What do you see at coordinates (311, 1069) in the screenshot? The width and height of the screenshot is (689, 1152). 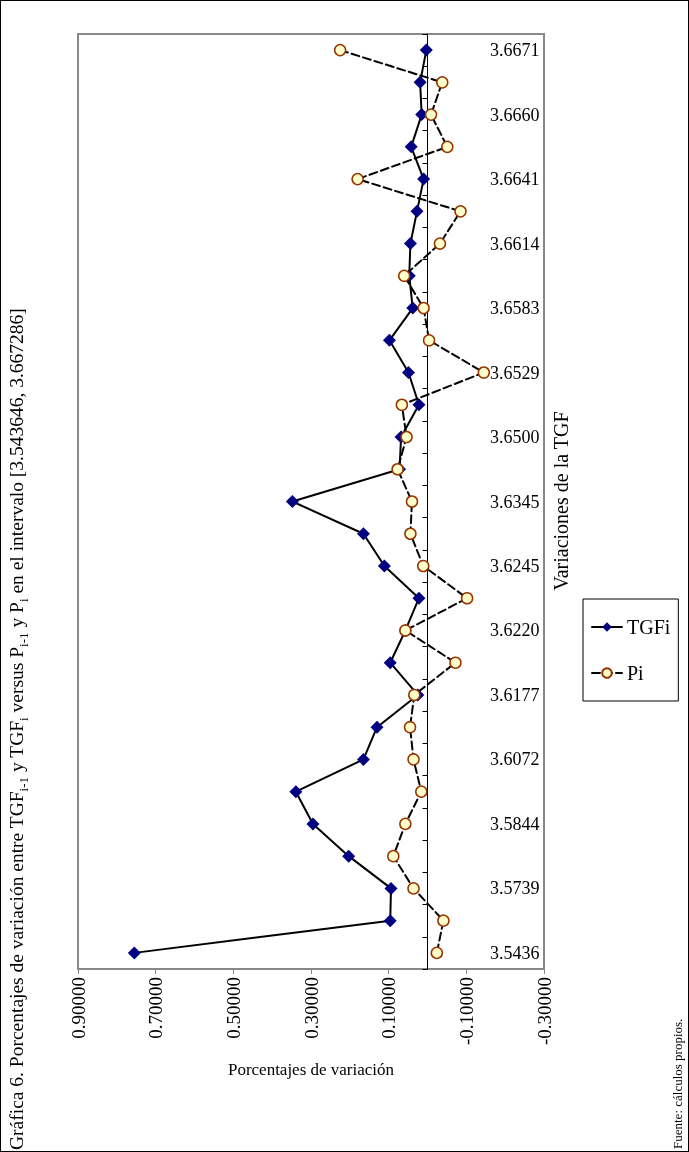 I see `x-axis-title: Porcentajes de variación` at bounding box center [311, 1069].